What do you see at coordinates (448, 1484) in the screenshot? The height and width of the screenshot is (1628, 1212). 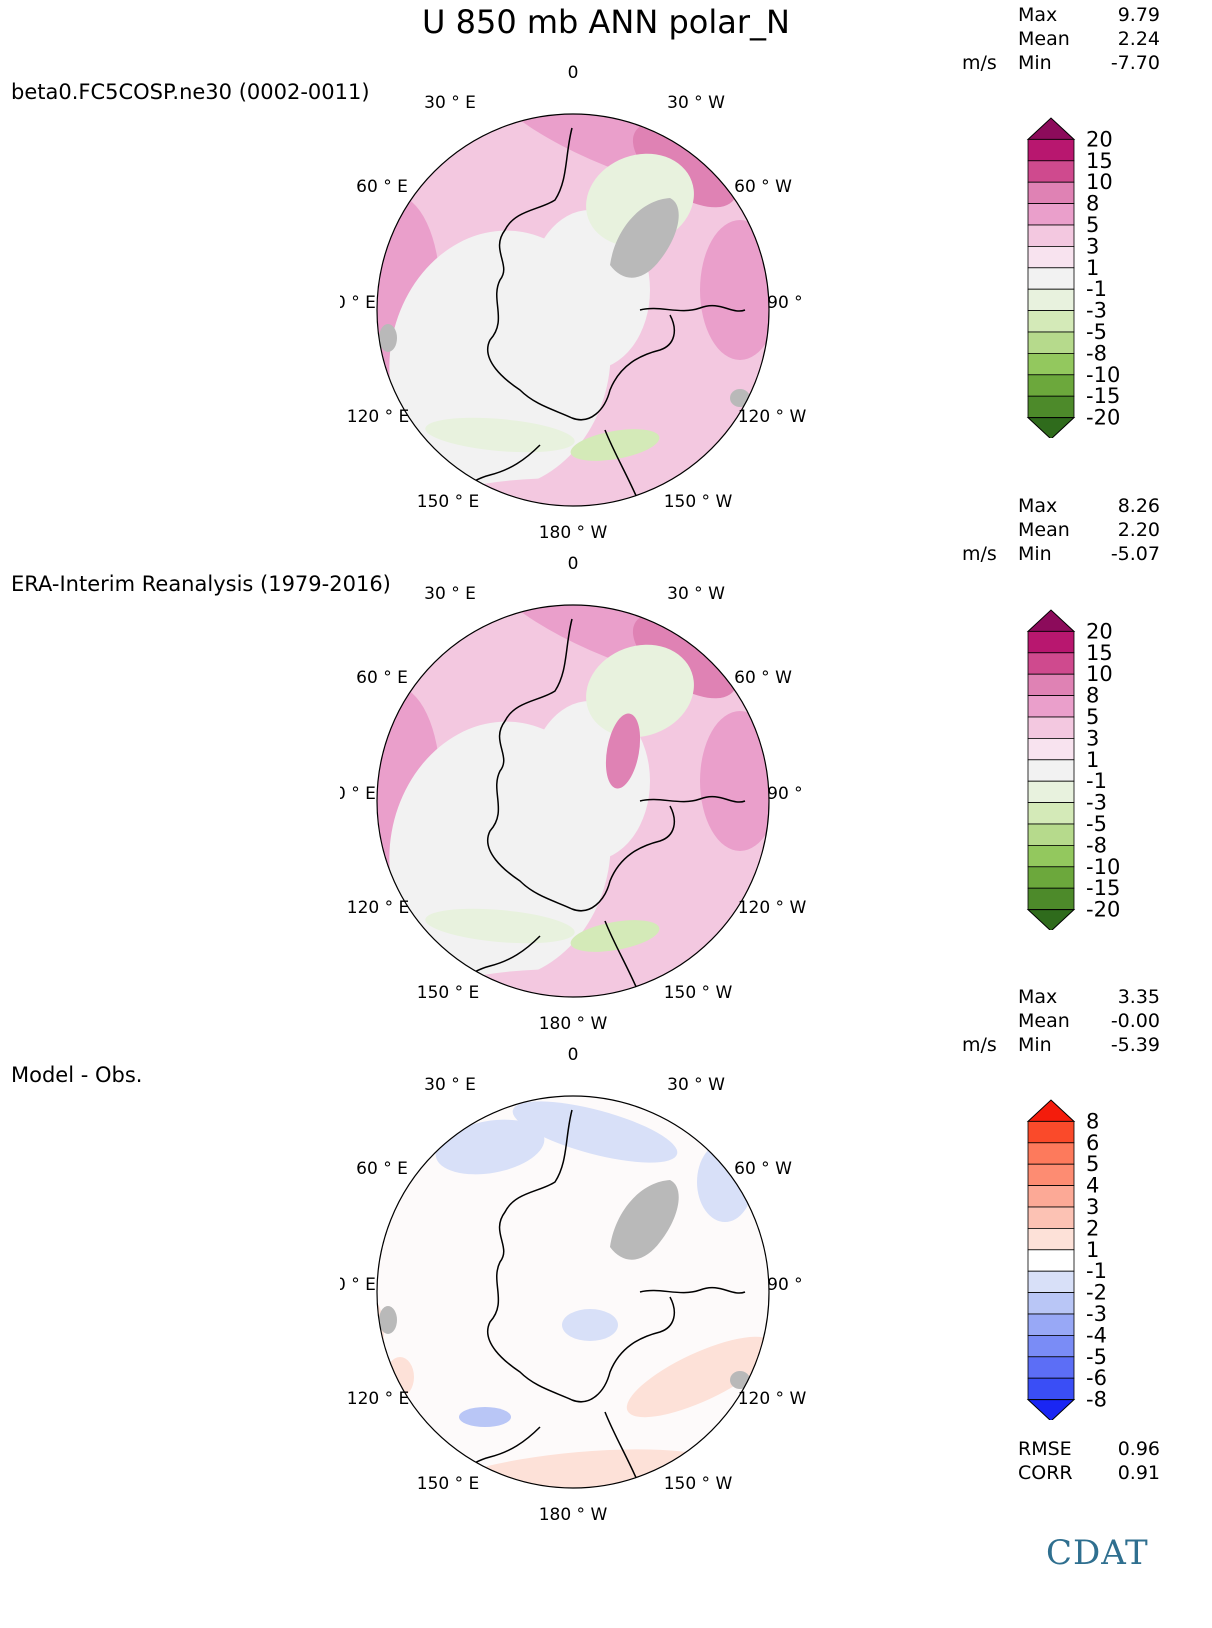 I see `longitude-label: 150 ° E` at bounding box center [448, 1484].